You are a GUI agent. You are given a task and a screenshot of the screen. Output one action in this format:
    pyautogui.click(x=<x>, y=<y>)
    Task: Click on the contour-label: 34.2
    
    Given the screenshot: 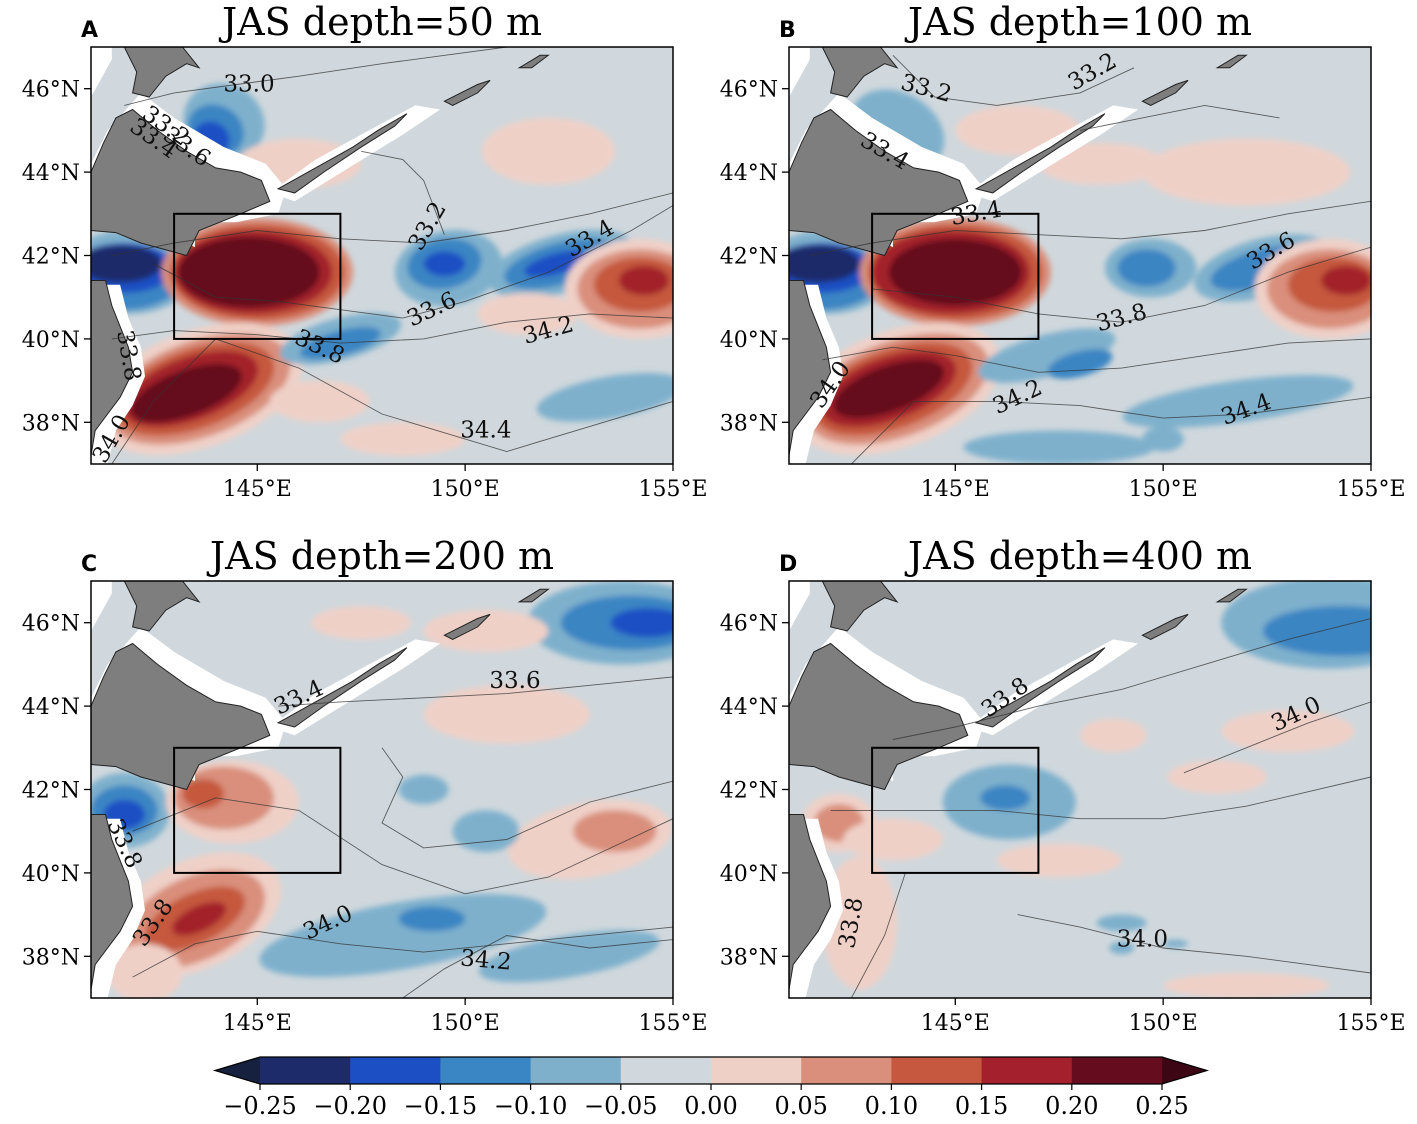 What is the action you would take?
    pyautogui.click(x=485, y=960)
    